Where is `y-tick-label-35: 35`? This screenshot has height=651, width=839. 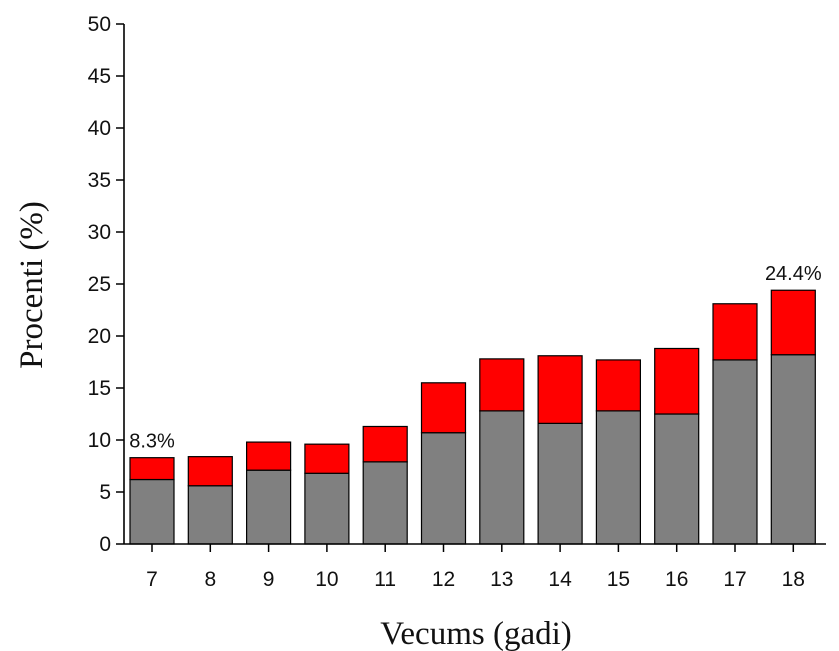 y-tick-label-35: 35 is located at coordinates (99, 180).